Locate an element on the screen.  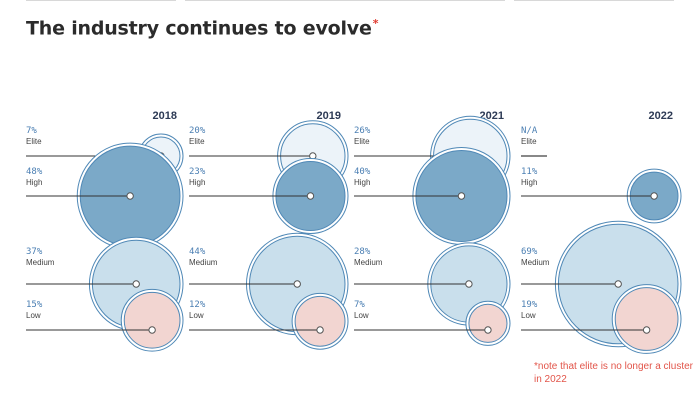
cluster-label-high-2019: High is located at coordinates (197, 182).